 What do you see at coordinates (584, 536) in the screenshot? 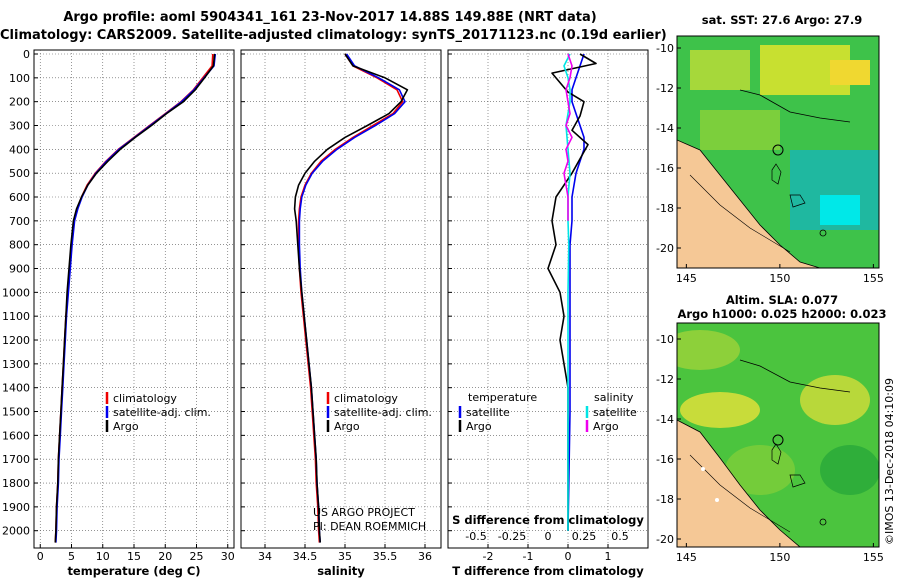
I see `s-diff-tick: 0.25` at bounding box center [584, 536].